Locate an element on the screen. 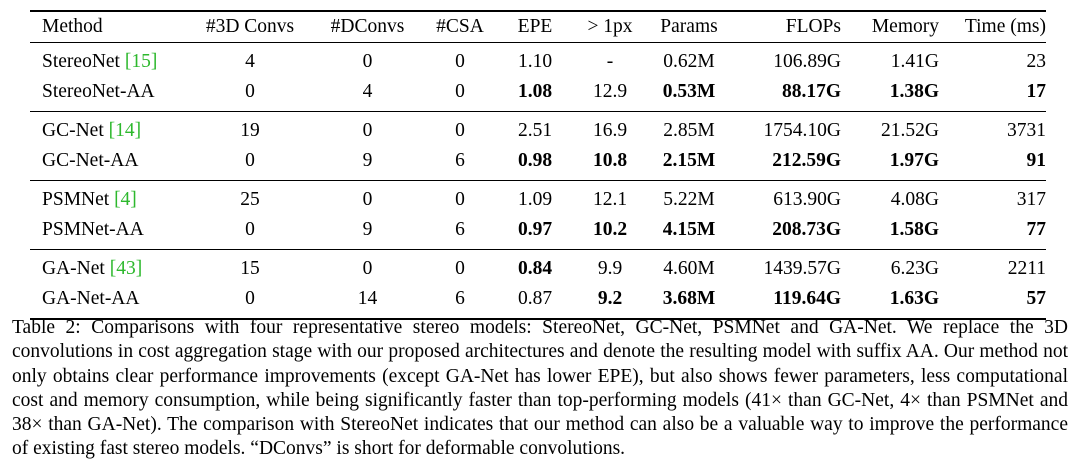  table-cell: 12.1 is located at coordinates (610, 199).